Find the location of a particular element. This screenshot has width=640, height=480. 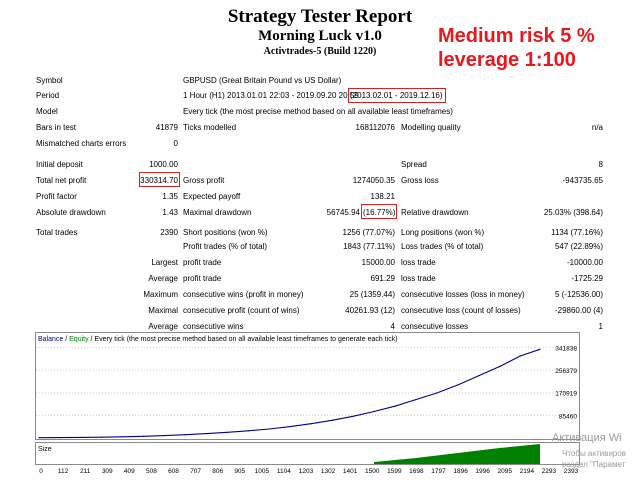

maxwins-label: consecutive wins (profit in money) is located at coordinates (243, 294).